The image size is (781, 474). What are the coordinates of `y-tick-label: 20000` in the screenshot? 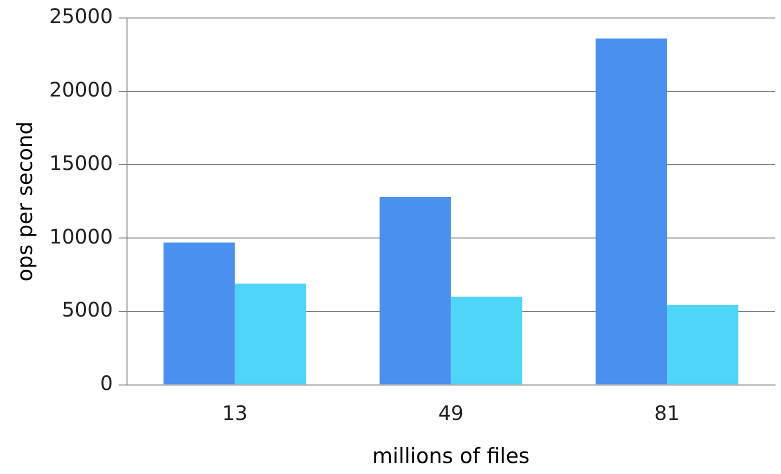 It's located at (81, 90).